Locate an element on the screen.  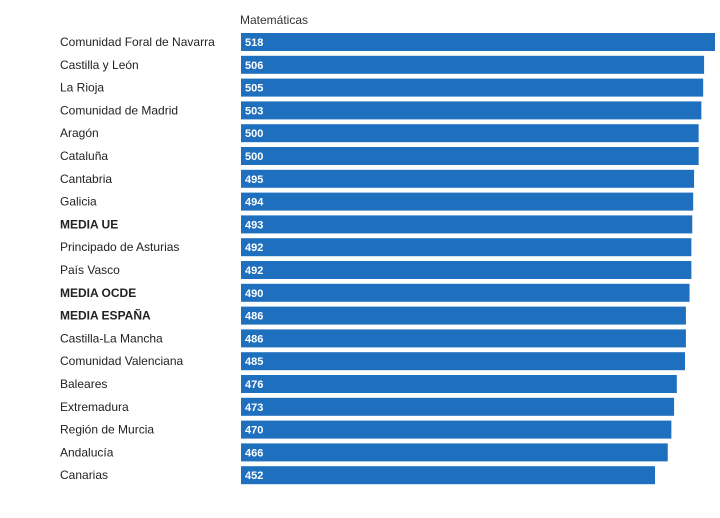
category-label: Comunidad Foral de Navarra is located at coordinates (137, 42).